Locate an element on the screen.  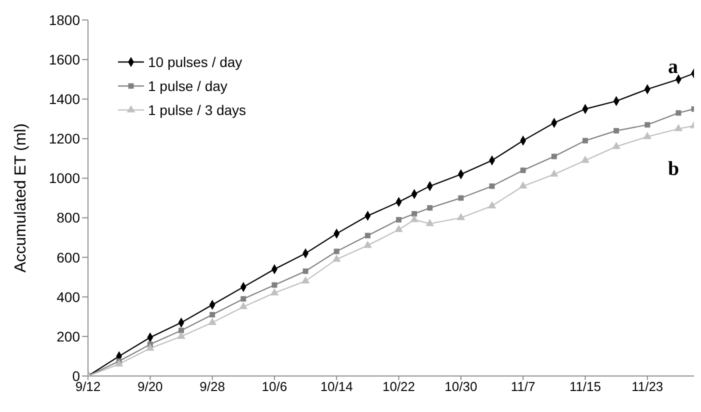
y-tick-label: 600 is located at coordinates (68, 257).